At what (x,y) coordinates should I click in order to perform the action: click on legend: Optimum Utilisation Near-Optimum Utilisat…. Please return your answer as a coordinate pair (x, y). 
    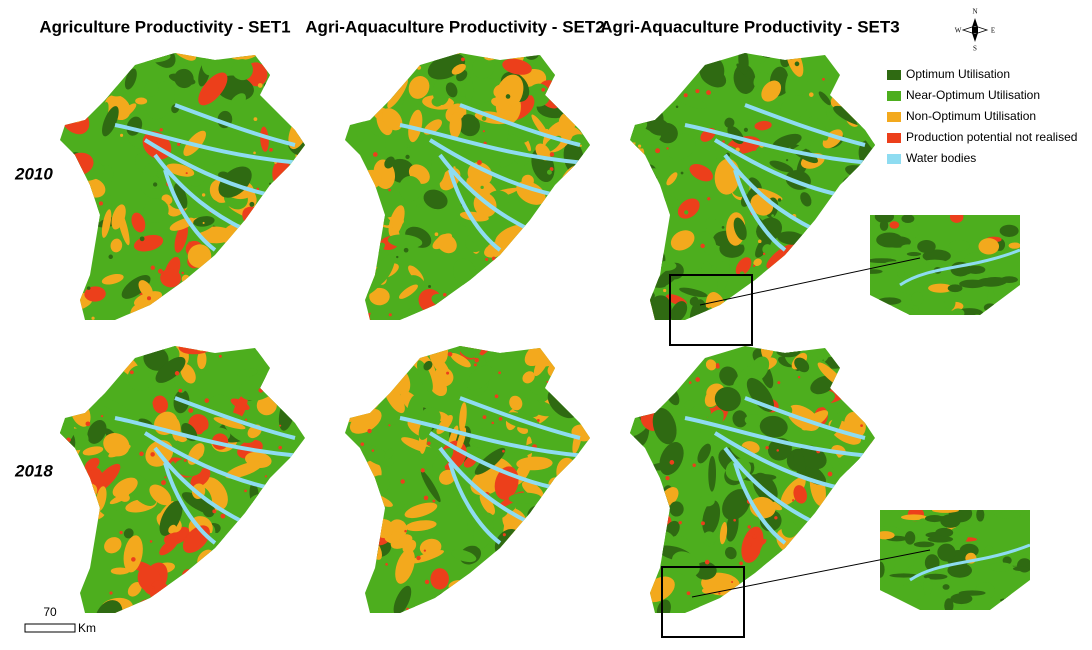
    Looking at the image, I should click on (982, 116).